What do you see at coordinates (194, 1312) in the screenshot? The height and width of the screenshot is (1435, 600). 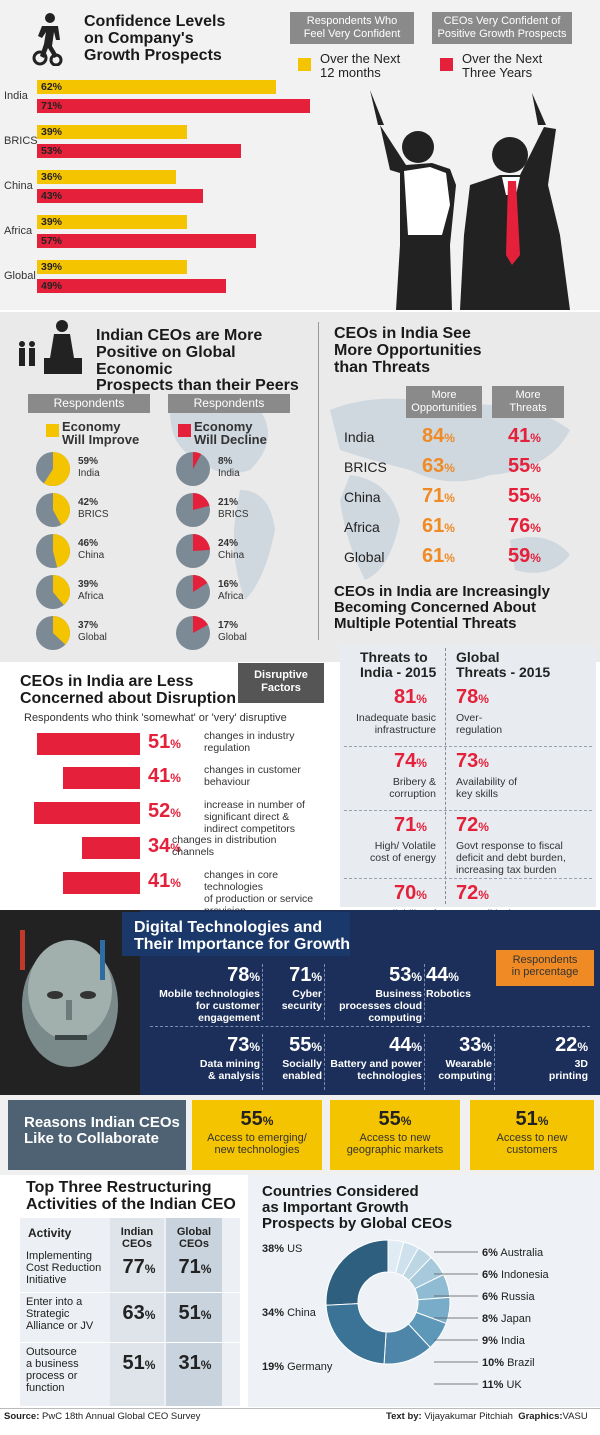 I see `global-col-bg` at bounding box center [194, 1312].